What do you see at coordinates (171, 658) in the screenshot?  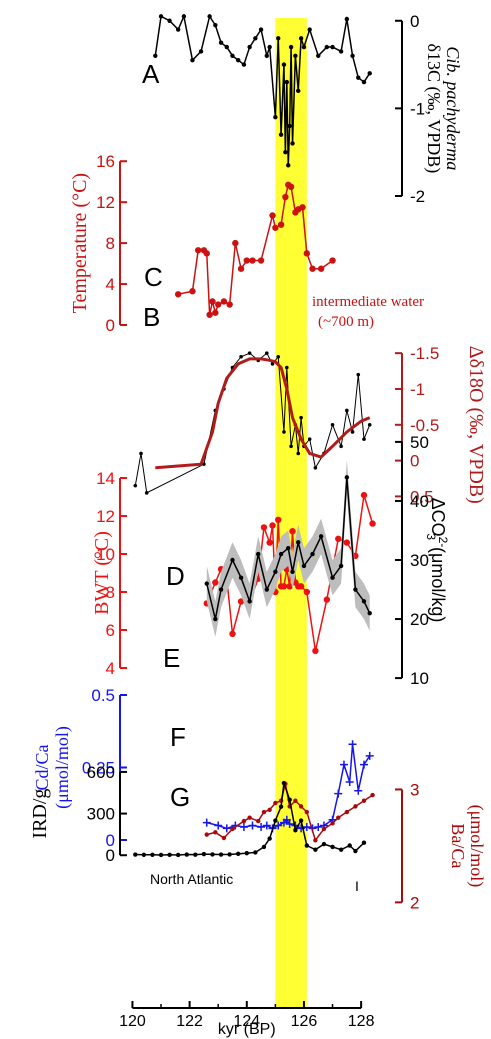 I see `panel-letter: E` at bounding box center [171, 658].